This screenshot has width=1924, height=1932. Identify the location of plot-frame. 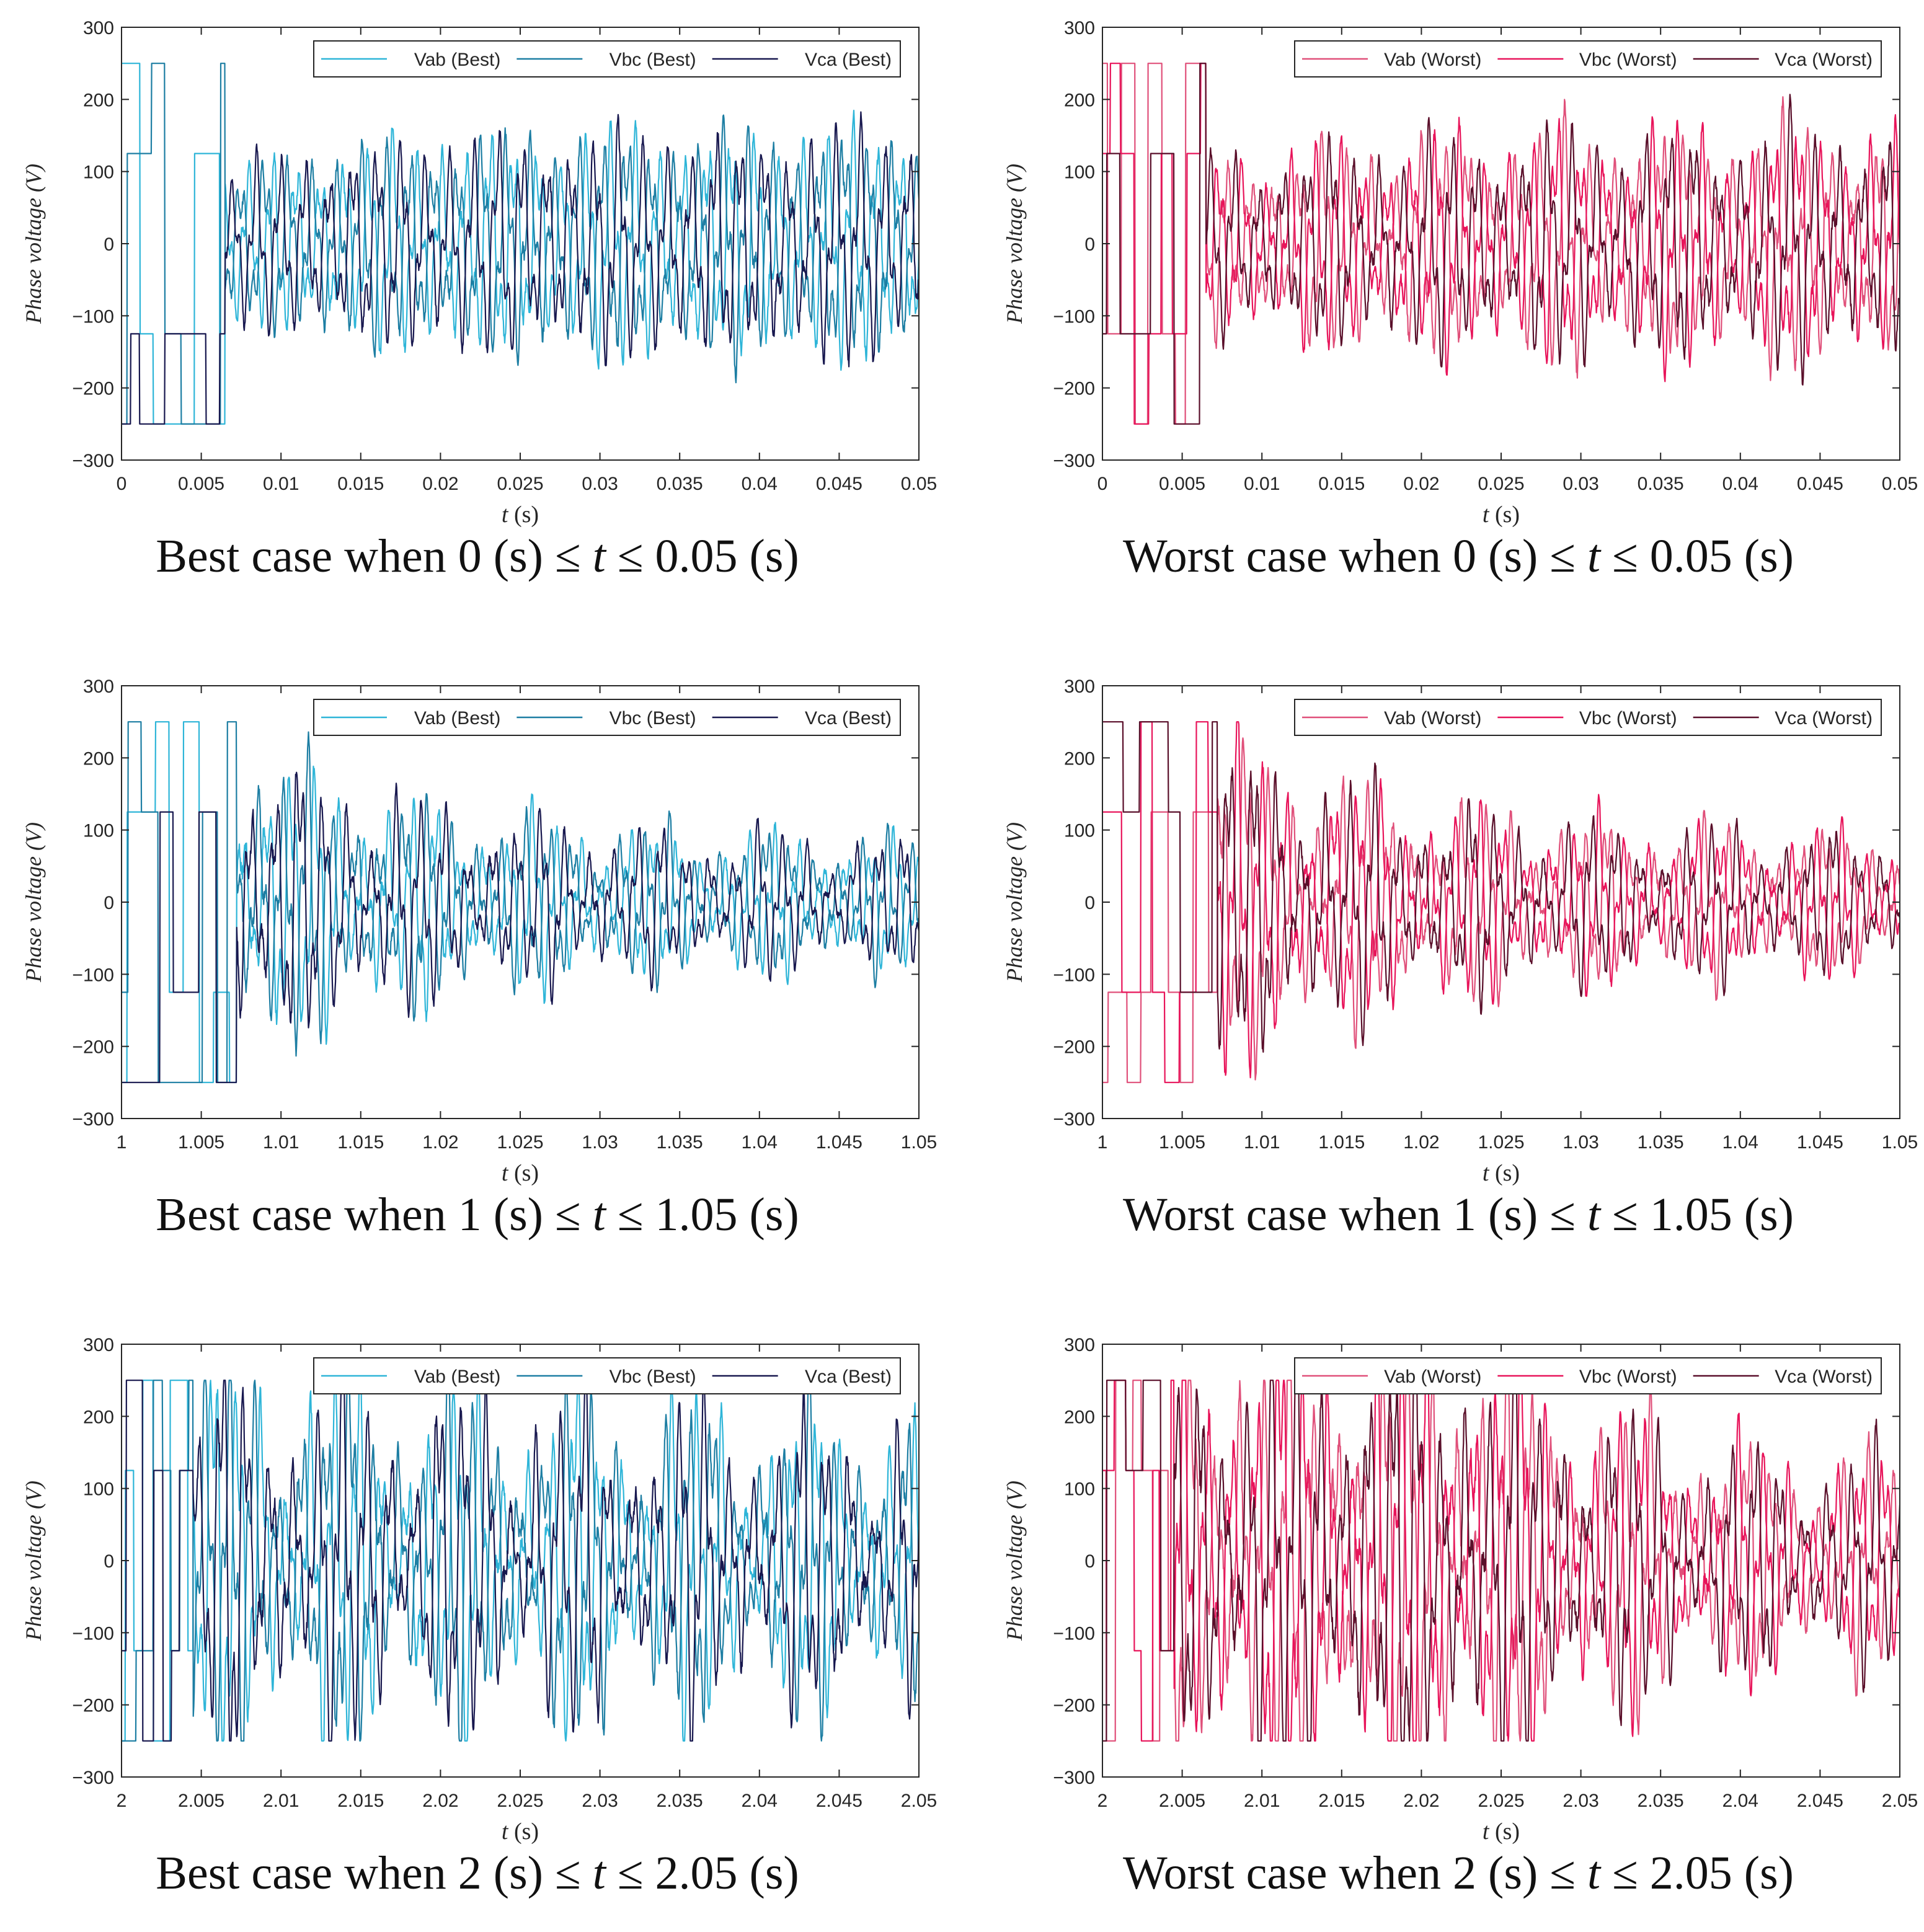
(1501, 902).